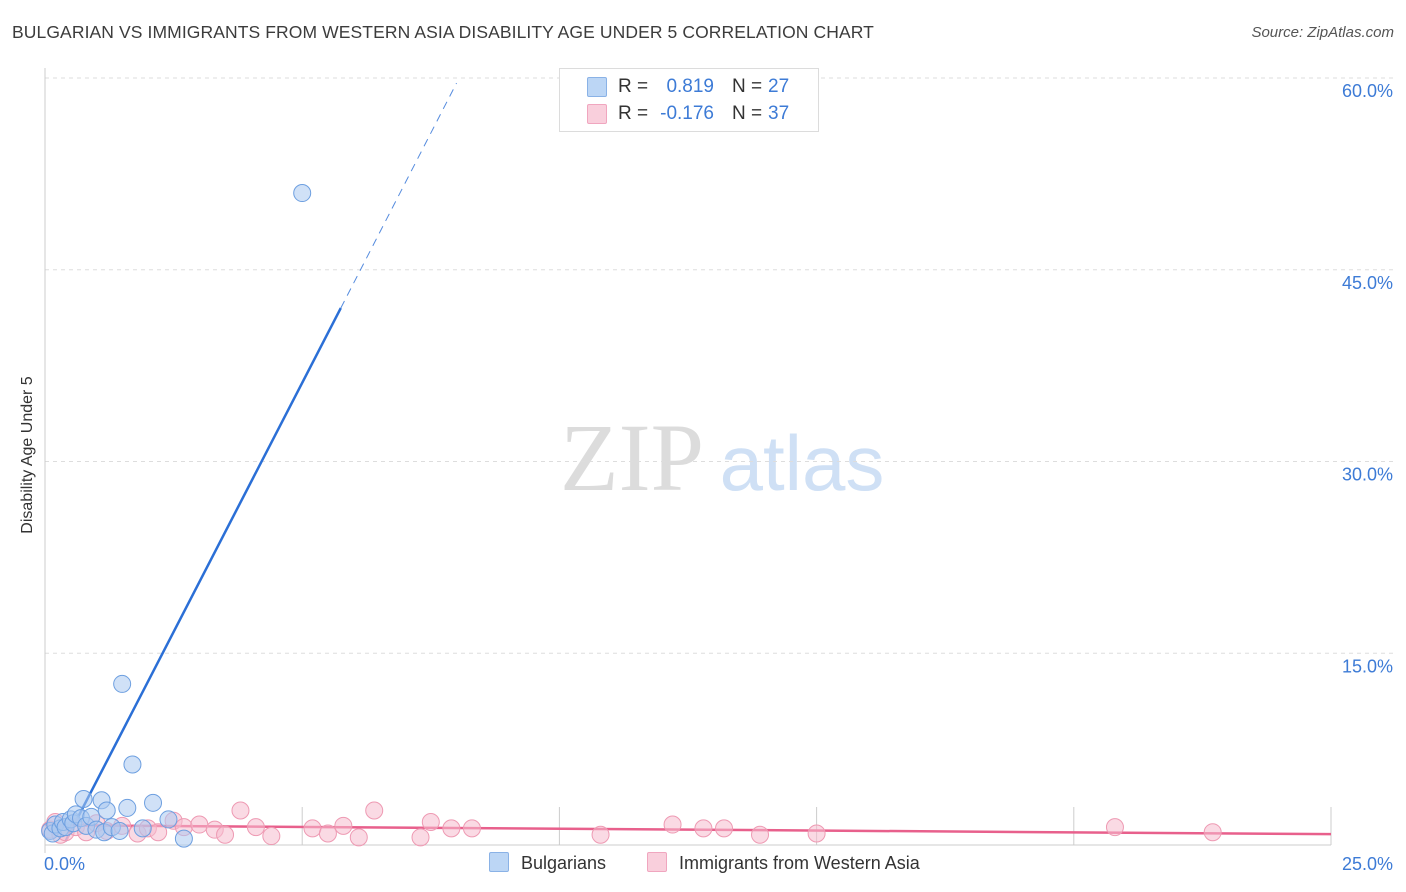 This screenshot has width=1406, height=892. Describe the element at coordinates (564, 863) in the screenshot. I see `series-legend-label: Bulgarians` at that location.